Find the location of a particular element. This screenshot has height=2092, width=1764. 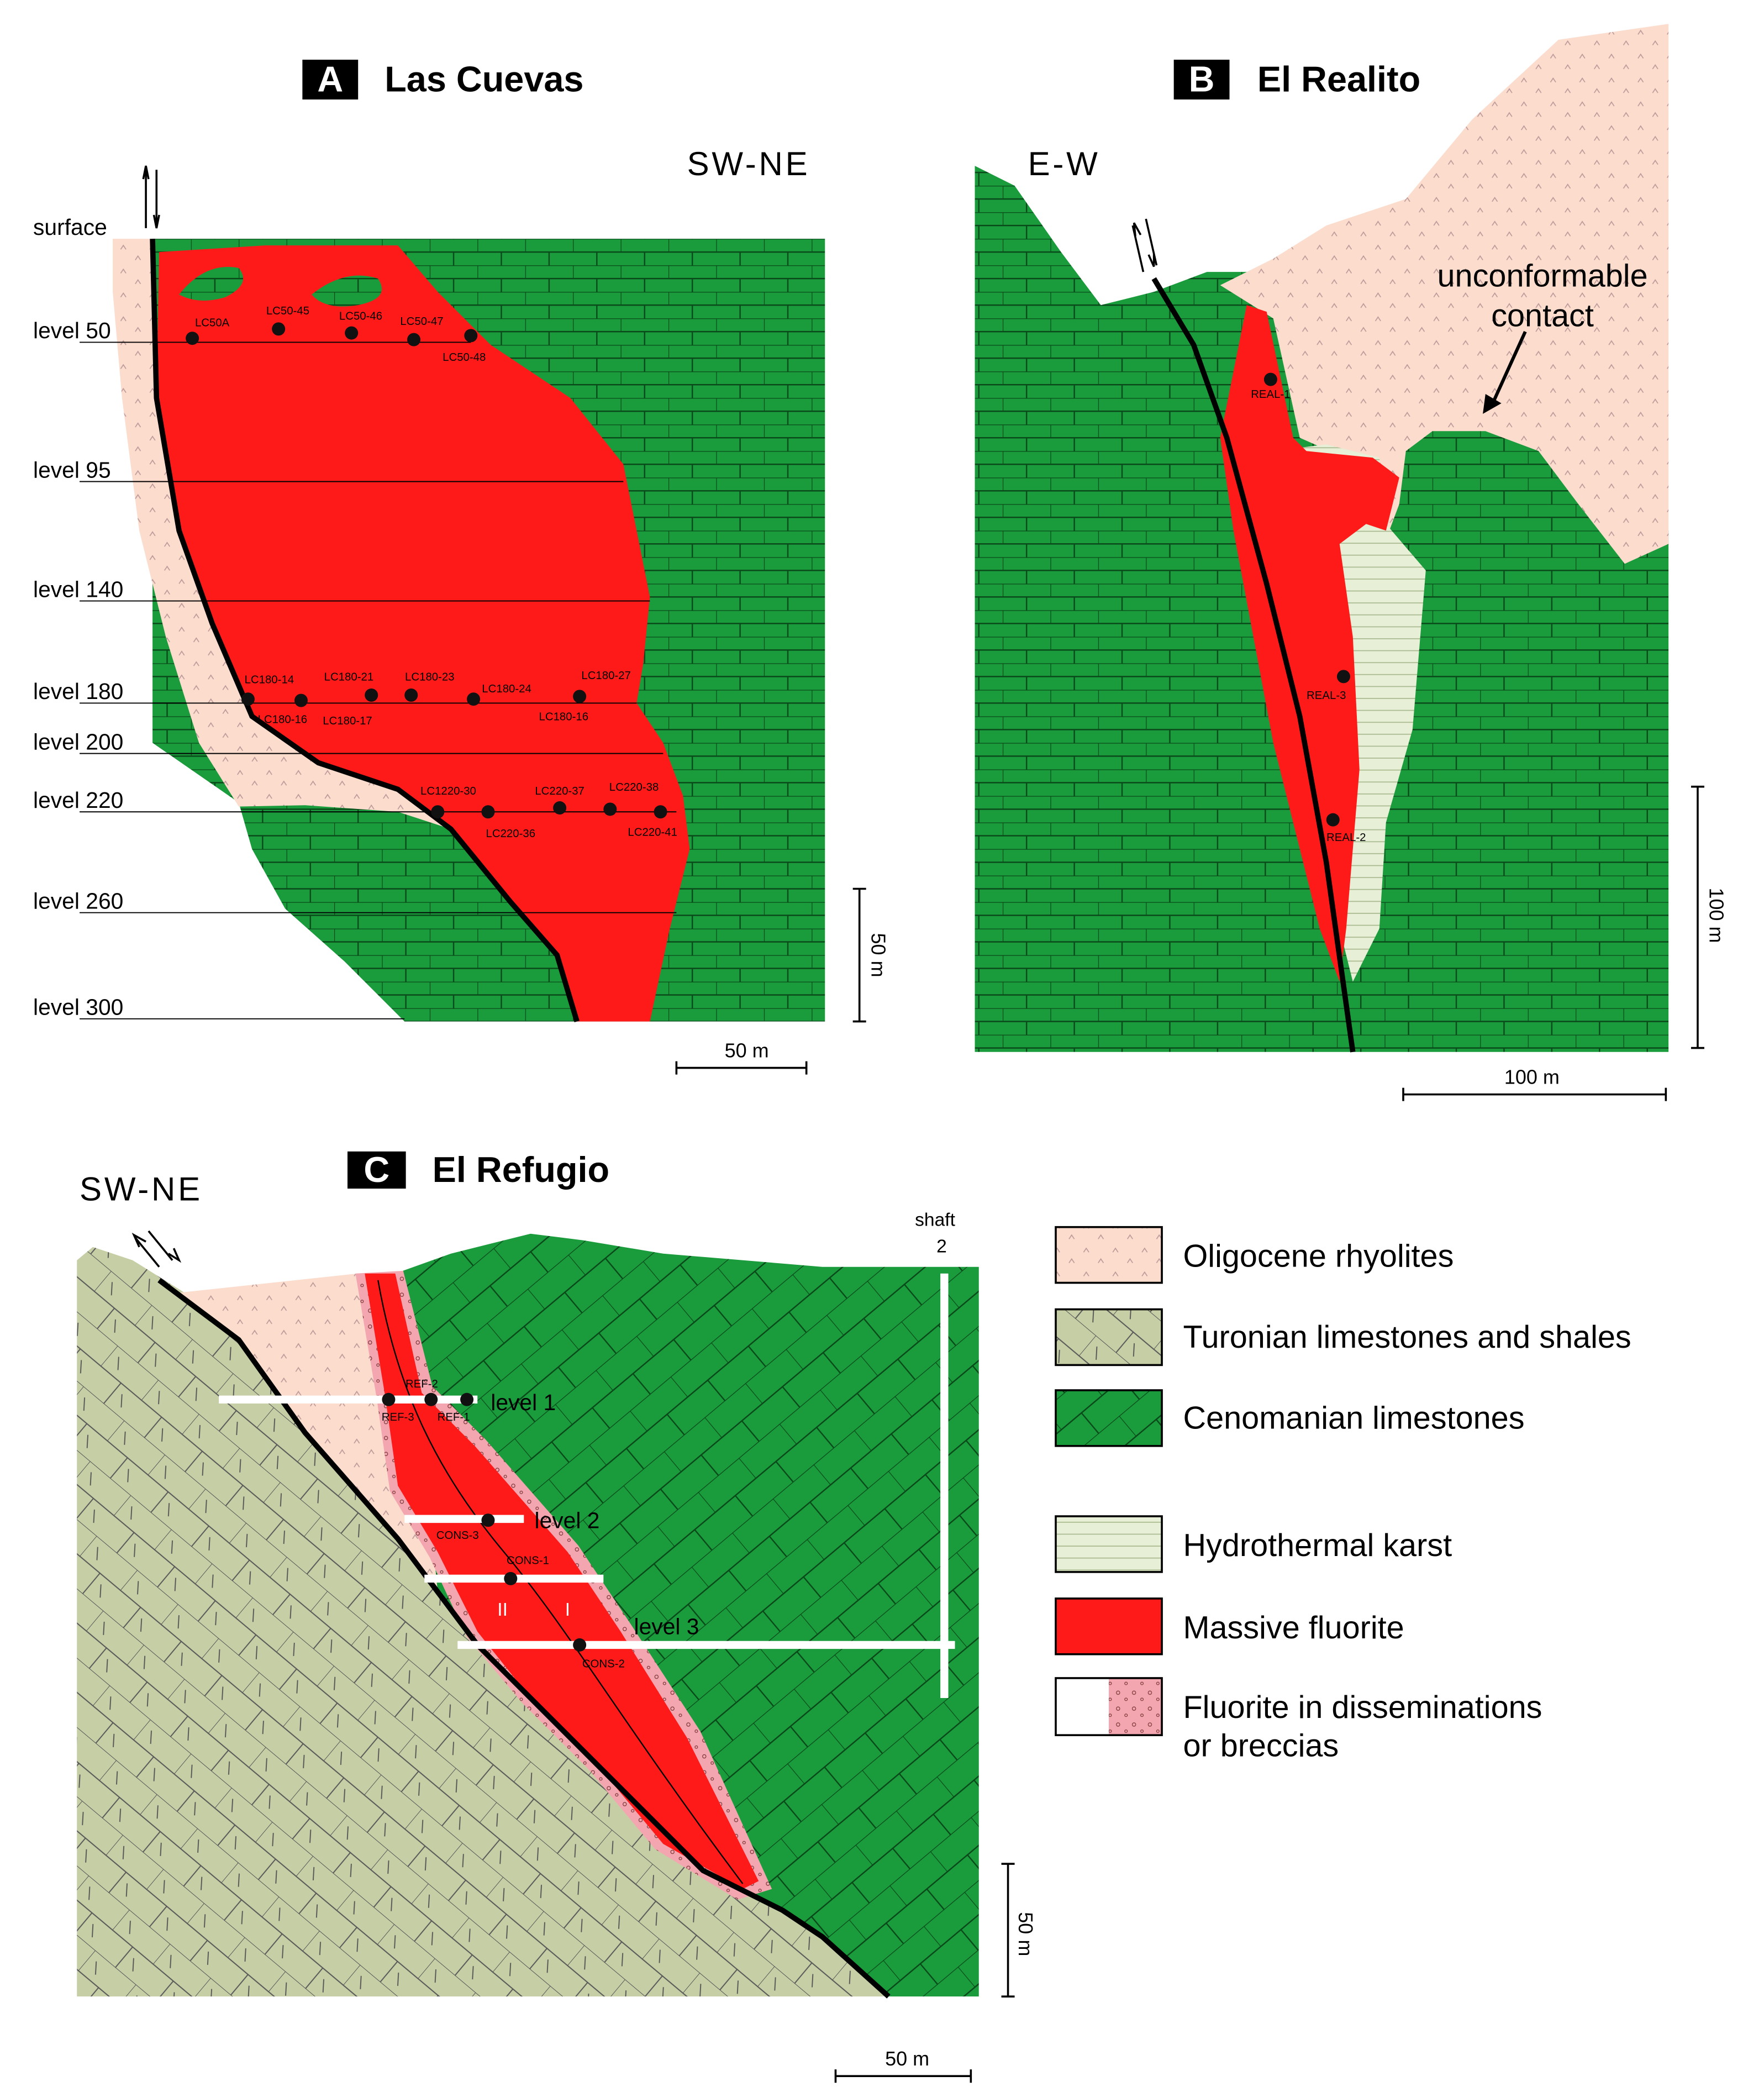

sample-label: LC50-48 is located at coordinates (464, 357).